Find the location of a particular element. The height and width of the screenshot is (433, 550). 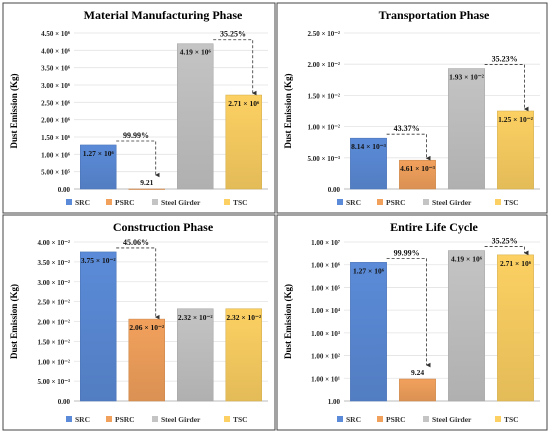

y-tick-label: 1.00 × 10⁴ is located at coordinates (326, 311).